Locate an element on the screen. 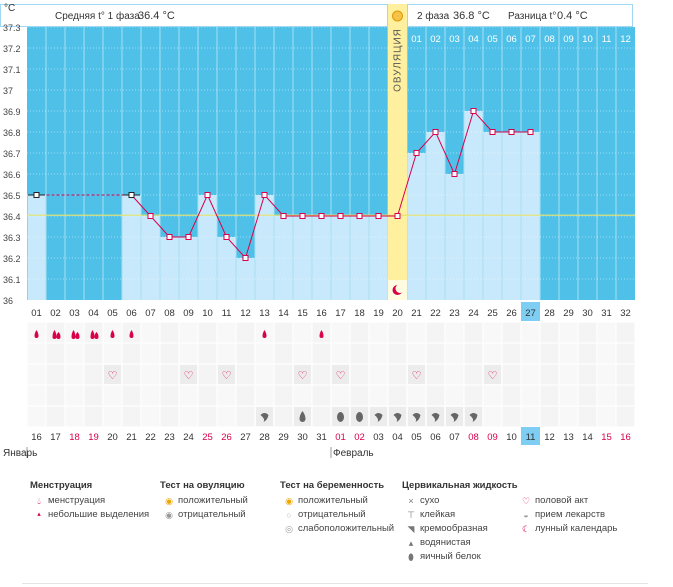 This screenshot has width=673, height=587. difference-value: 0.4 °C is located at coordinates (572, 16).